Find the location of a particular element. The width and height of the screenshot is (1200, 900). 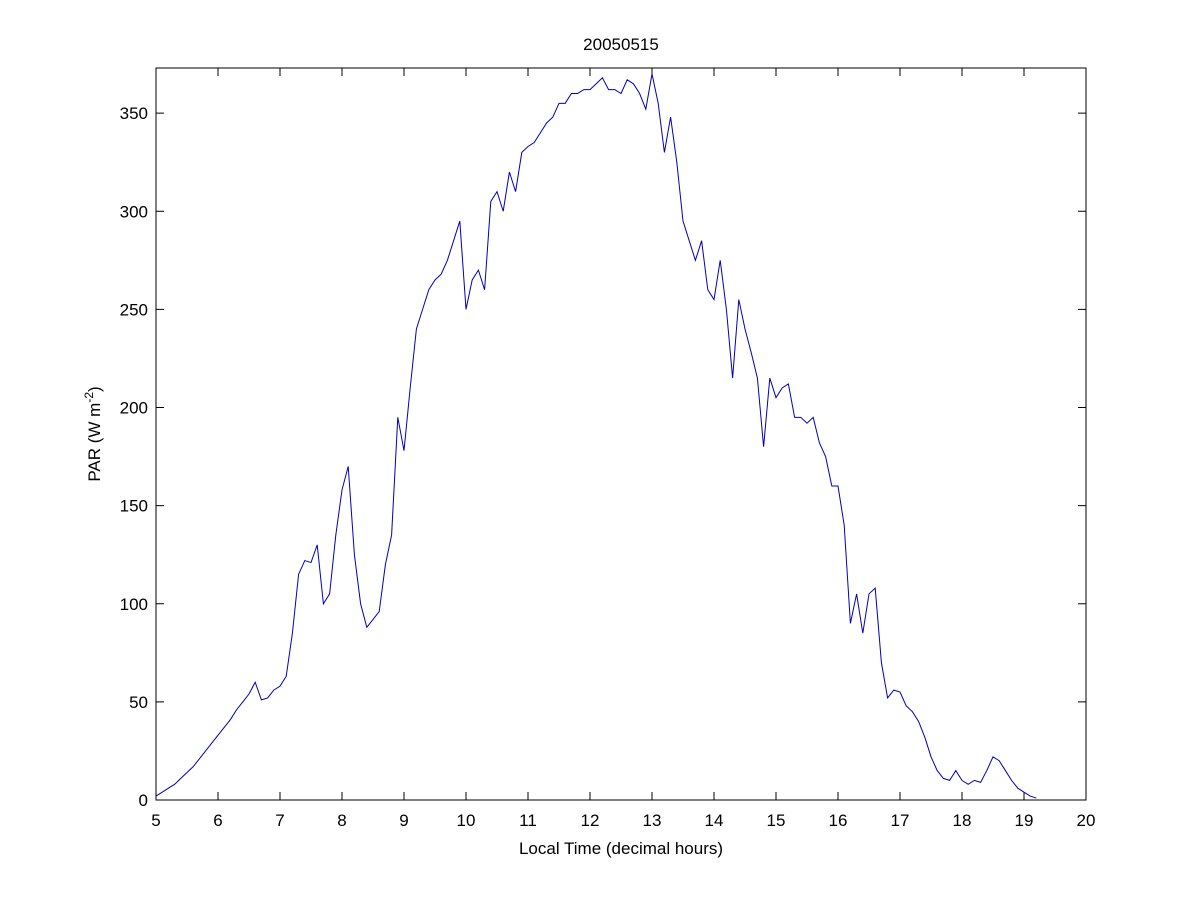

y-tick-label: 250 is located at coordinates (134, 309).